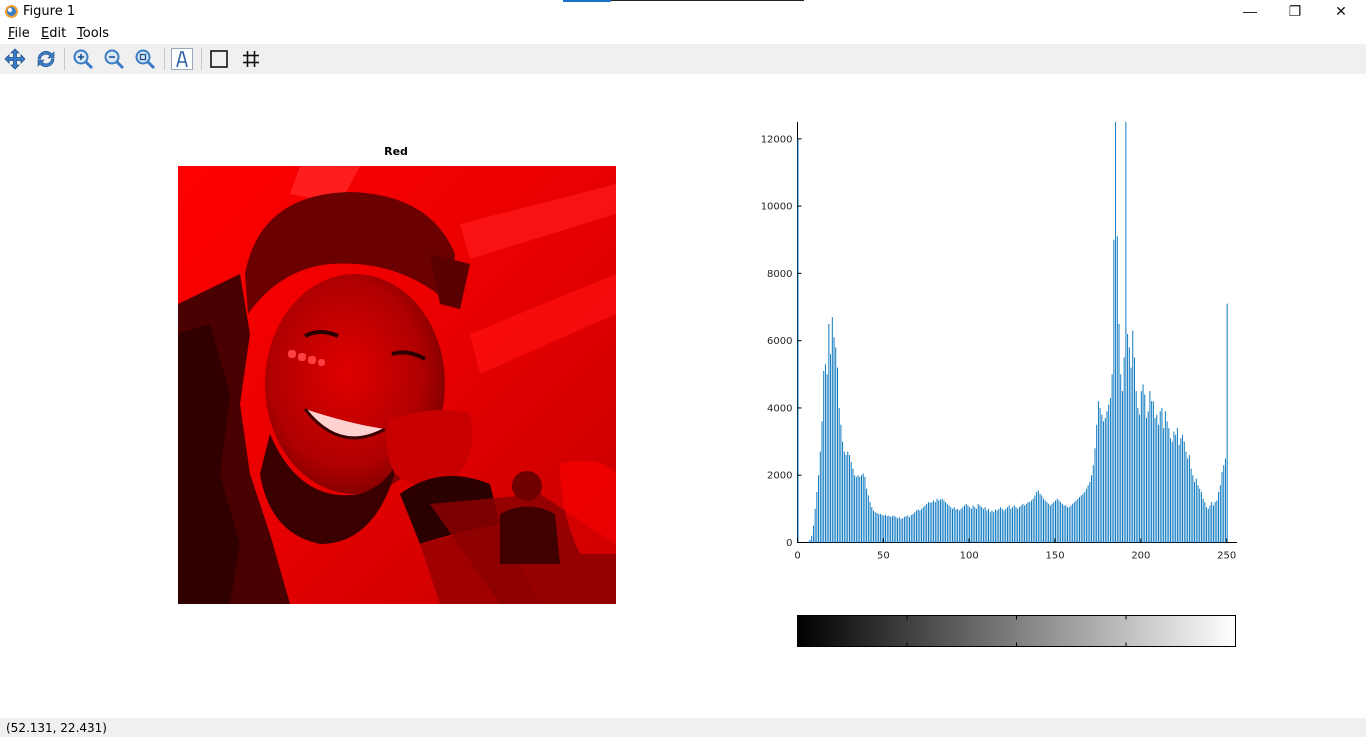 This screenshot has width=1366, height=737. I want to click on axes-box-icon, so click(219, 59).